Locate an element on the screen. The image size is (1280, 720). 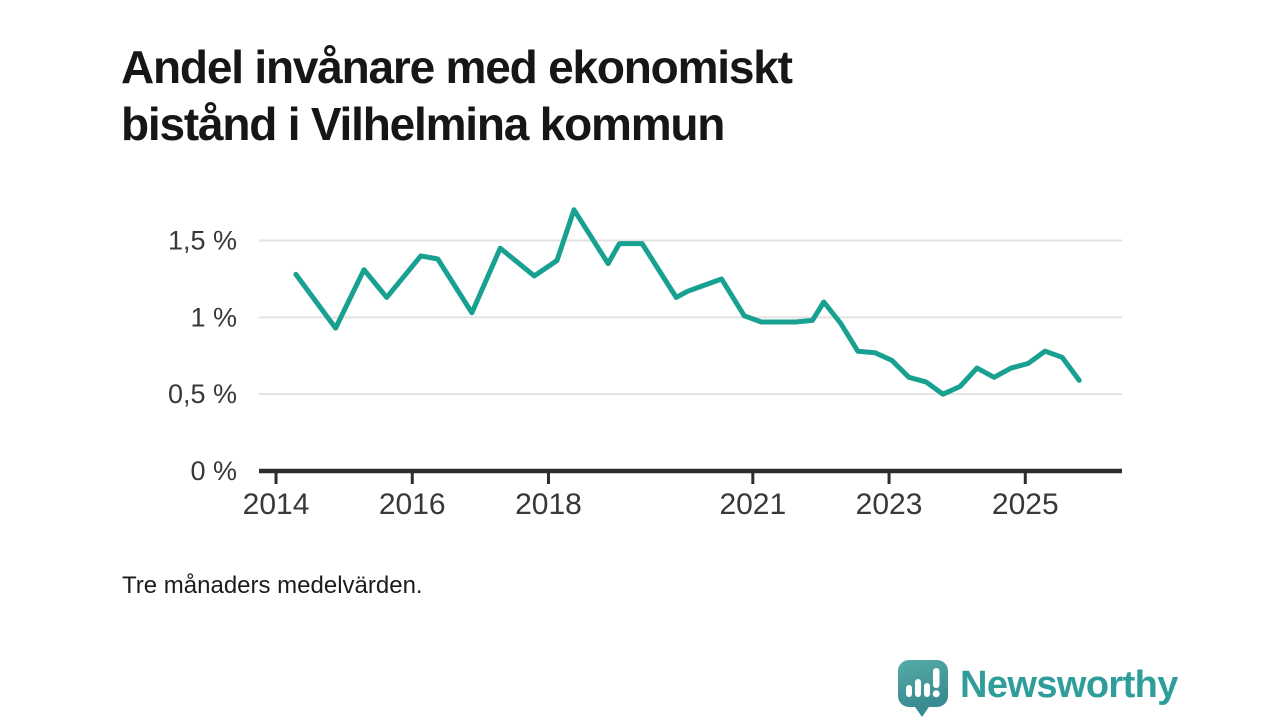
chart-title-line-1: Andel invånare med ekonomiskt is located at coordinates (457, 66).